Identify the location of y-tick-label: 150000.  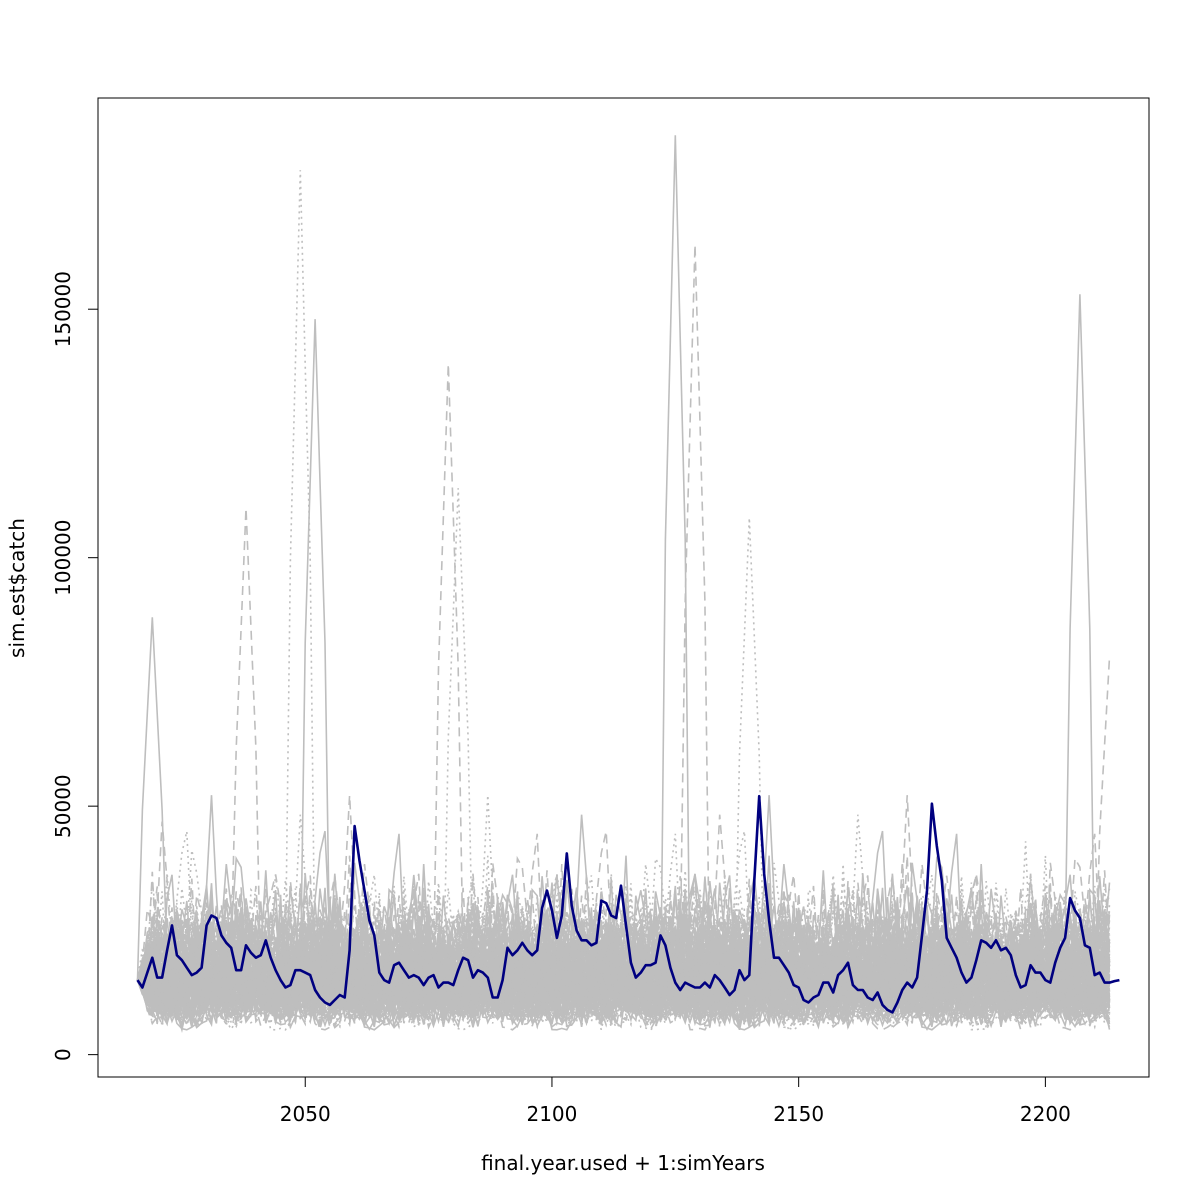
(63, 309).